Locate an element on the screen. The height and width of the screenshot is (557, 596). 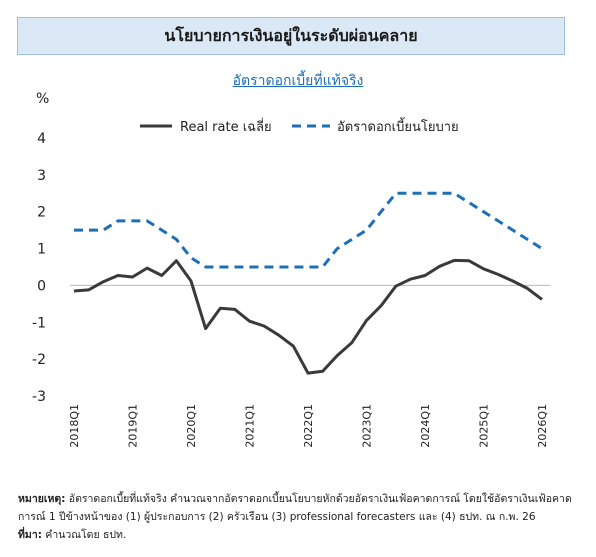
source-label: ที่มา: is located at coordinates (30, 535).